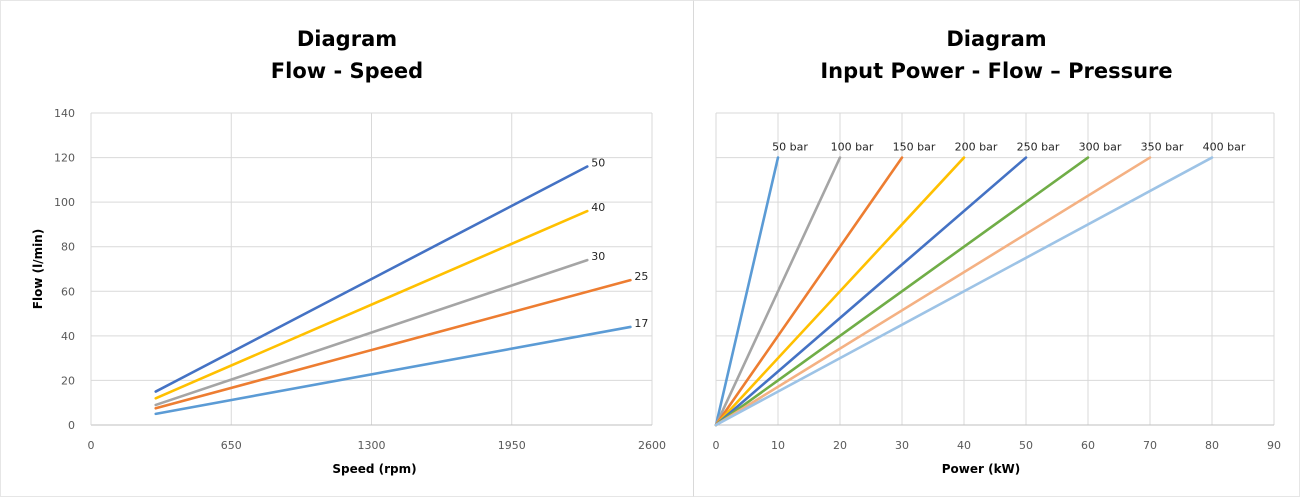 This screenshot has height=498, width=1300. Describe the element at coordinates (64, 158) in the screenshot. I see `y-tick-label: 120` at that location.